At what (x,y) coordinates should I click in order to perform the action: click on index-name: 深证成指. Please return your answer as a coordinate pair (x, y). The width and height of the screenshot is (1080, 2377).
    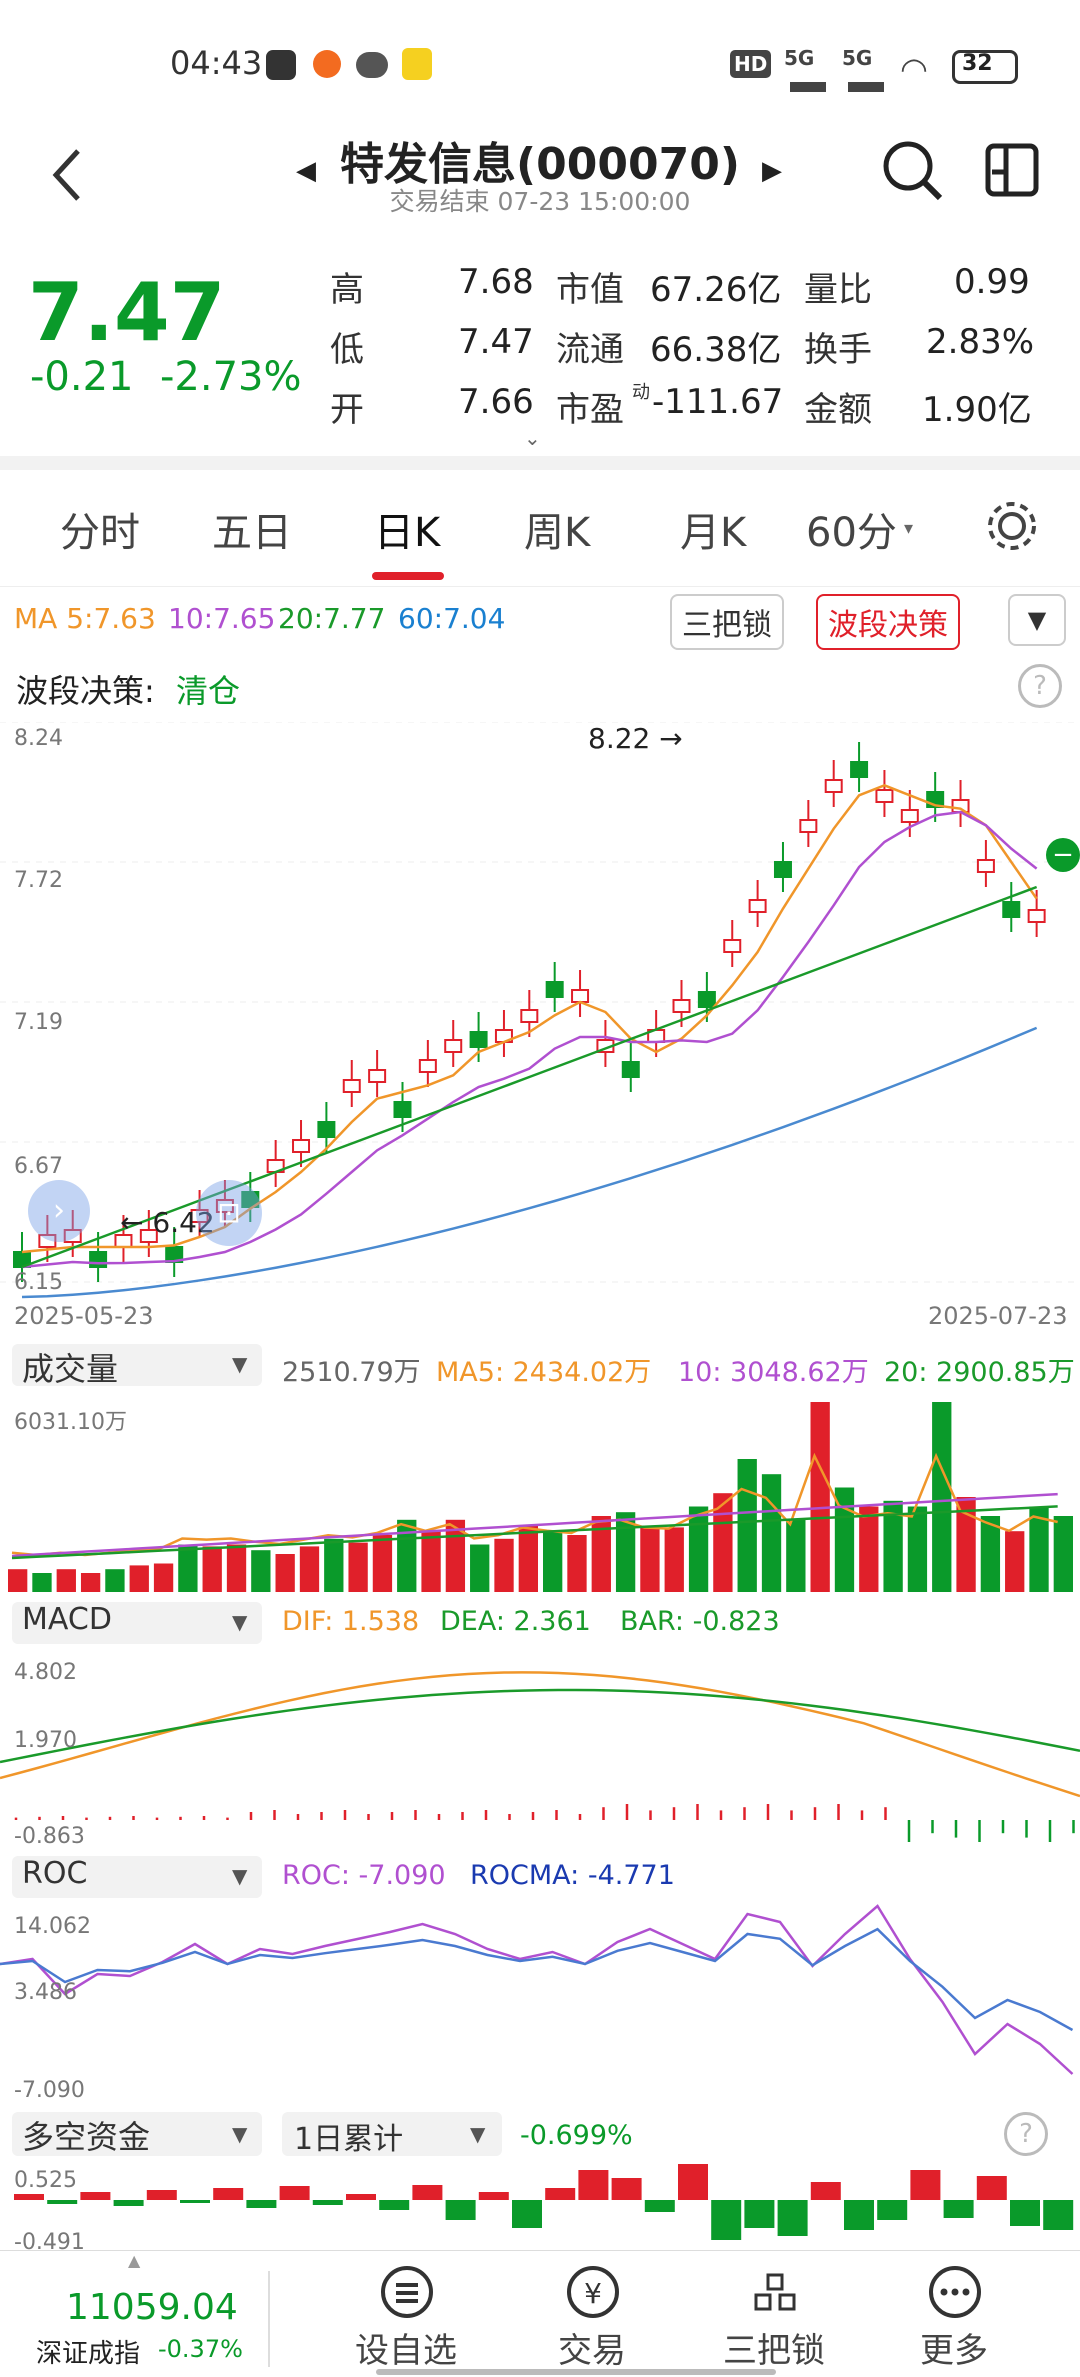
    Looking at the image, I should click on (88, 2354).